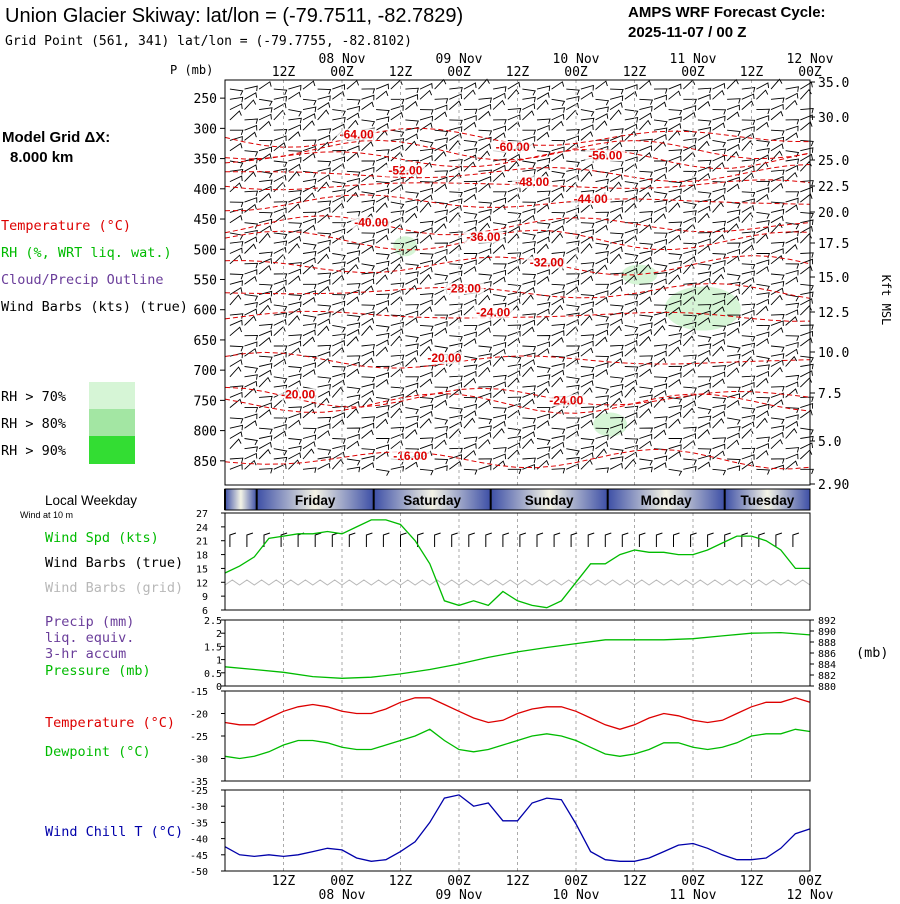  I want to click on pressure-tick-label: 880, so click(827, 687).